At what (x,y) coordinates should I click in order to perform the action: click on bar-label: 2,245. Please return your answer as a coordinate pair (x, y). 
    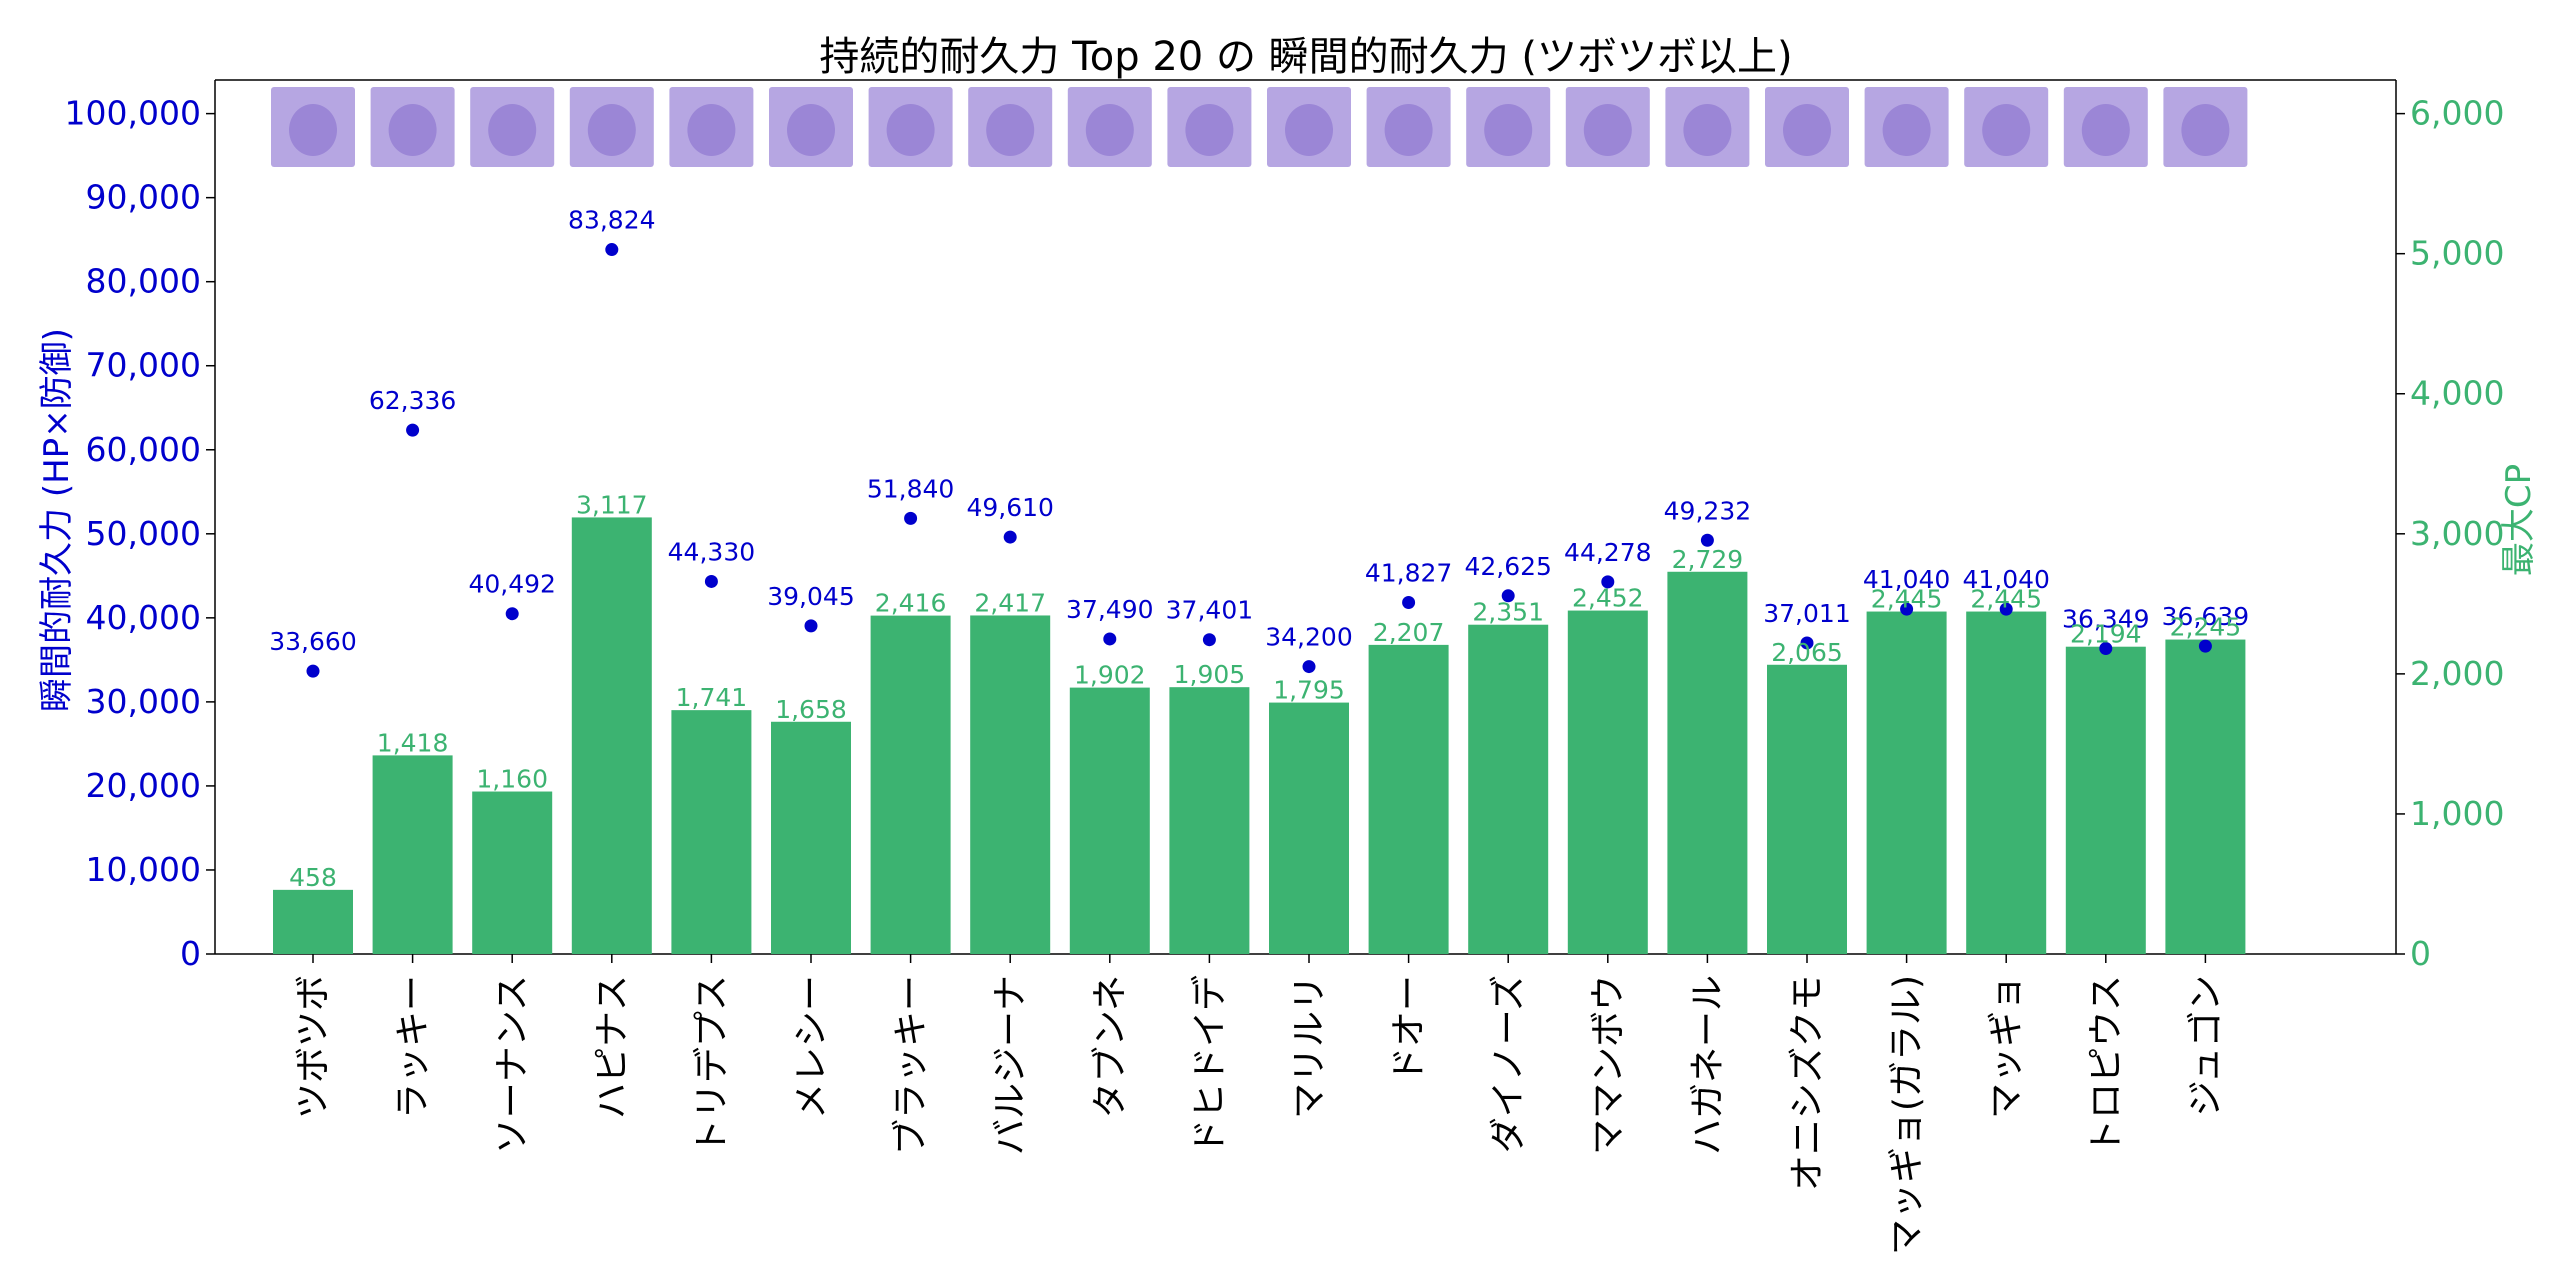
    Looking at the image, I should click on (2206, 627).